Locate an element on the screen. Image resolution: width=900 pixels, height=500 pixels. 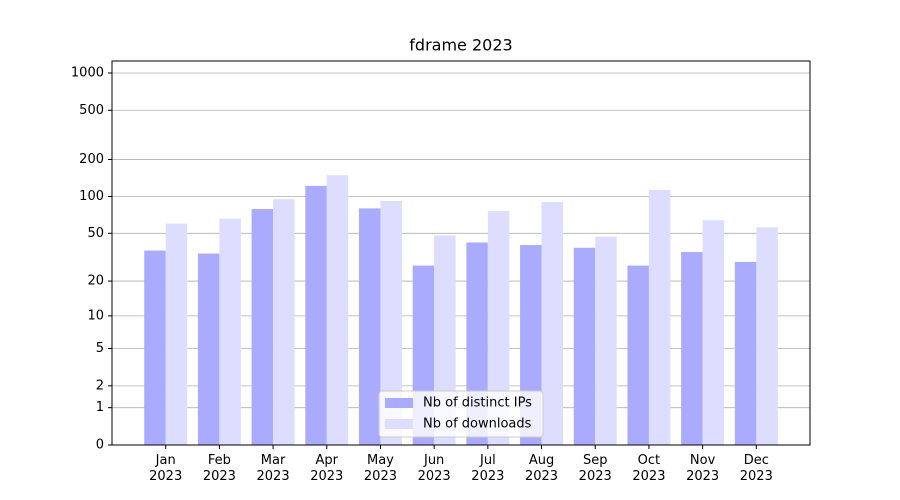
y-tick-label: 100 is located at coordinates (91, 196).